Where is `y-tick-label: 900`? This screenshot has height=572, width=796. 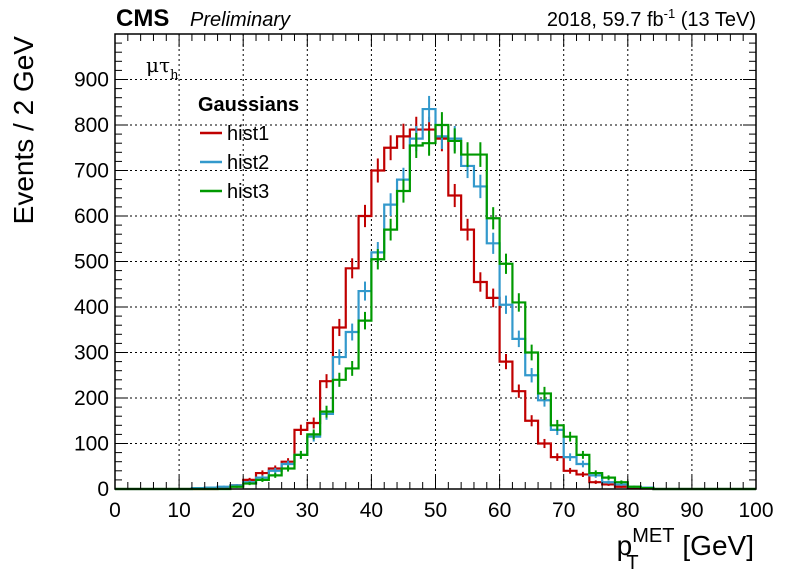 y-tick-label: 900 is located at coordinates (91, 80).